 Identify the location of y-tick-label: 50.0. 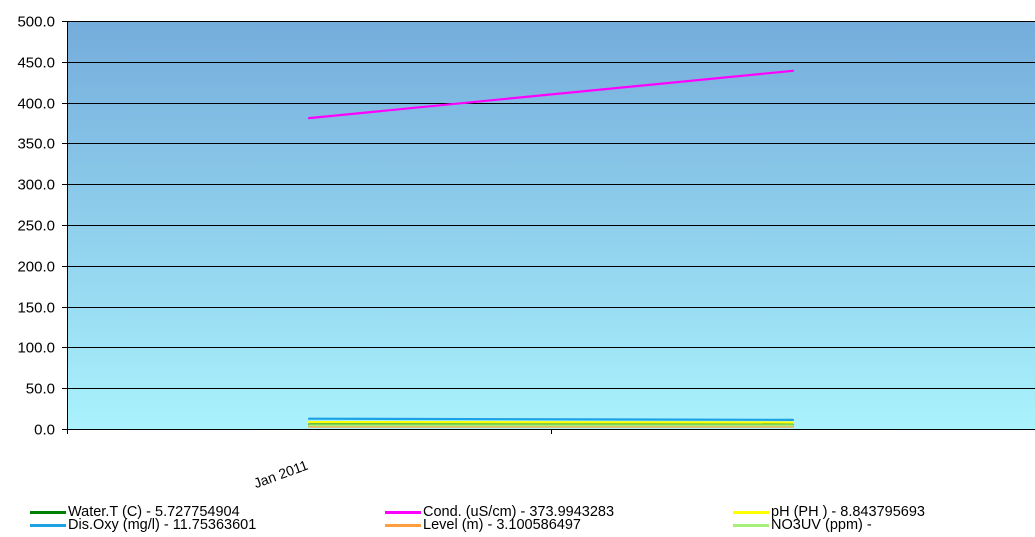
(40, 389).